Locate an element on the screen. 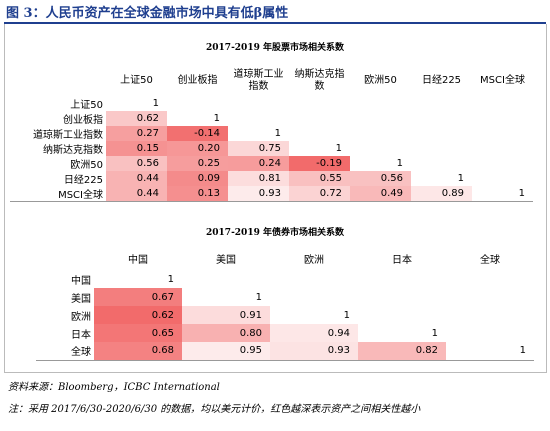 The height and width of the screenshot is (431, 550). value-cell: 0.72 is located at coordinates (319, 194).